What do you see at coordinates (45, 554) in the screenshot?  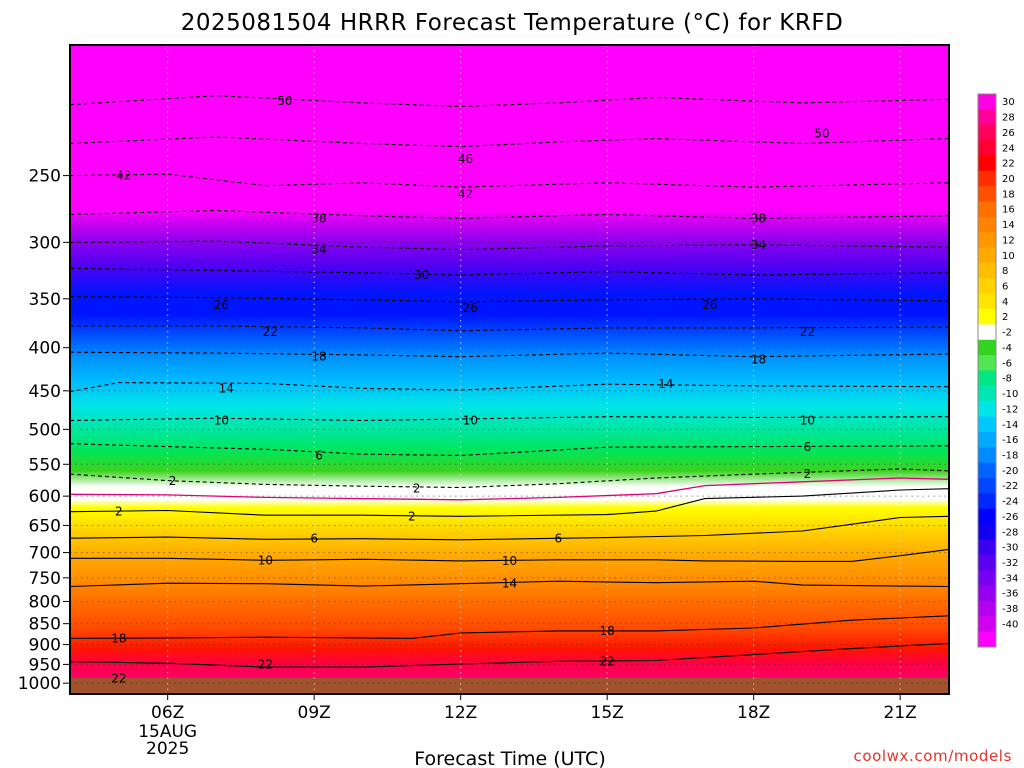 I see `y-tick-label: 700` at bounding box center [45, 554].